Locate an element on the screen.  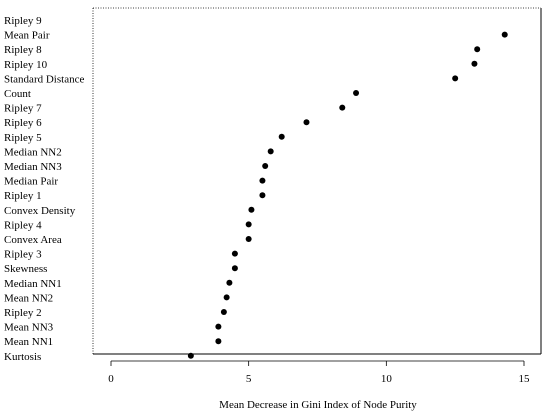
category-label: Convex Area is located at coordinates (33, 240).